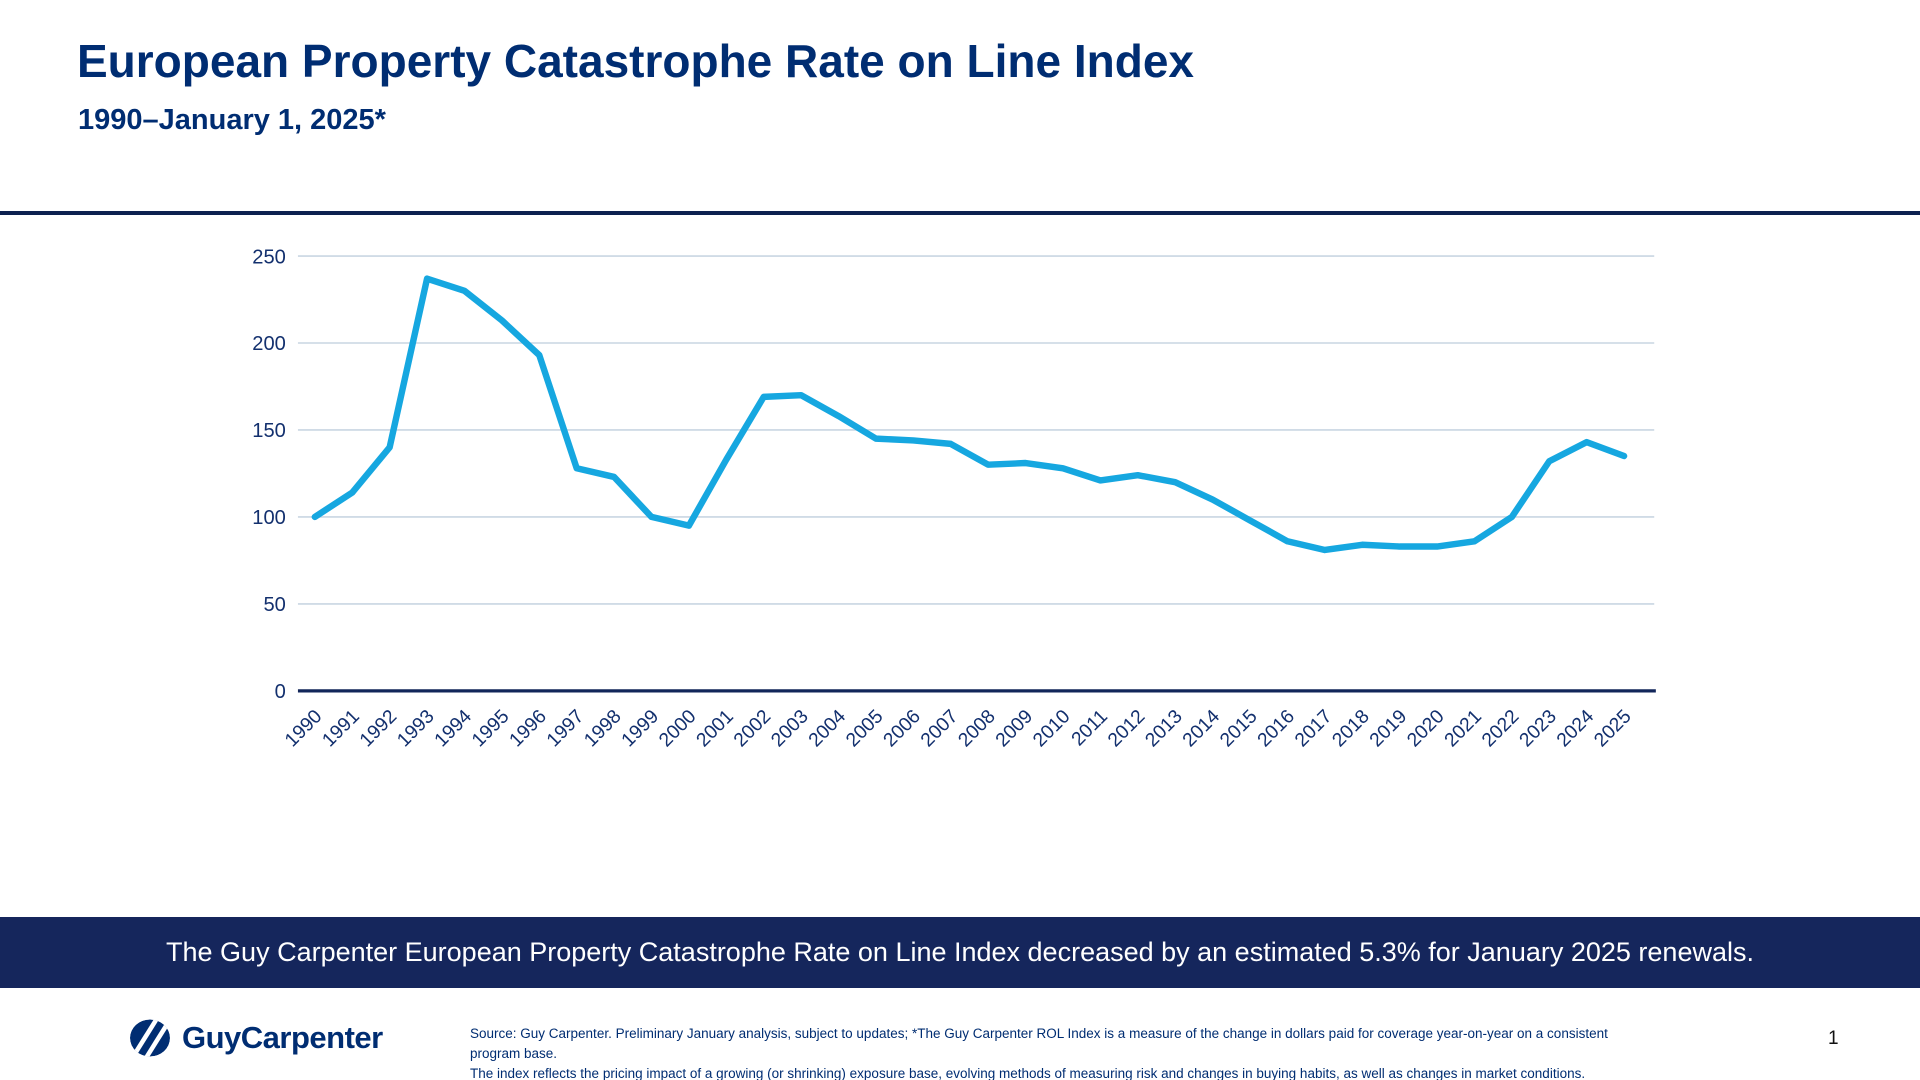 The height and width of the screenshot is (1080, 1920). I want to click on x-tick-label: 2019, so click(1388, 728).